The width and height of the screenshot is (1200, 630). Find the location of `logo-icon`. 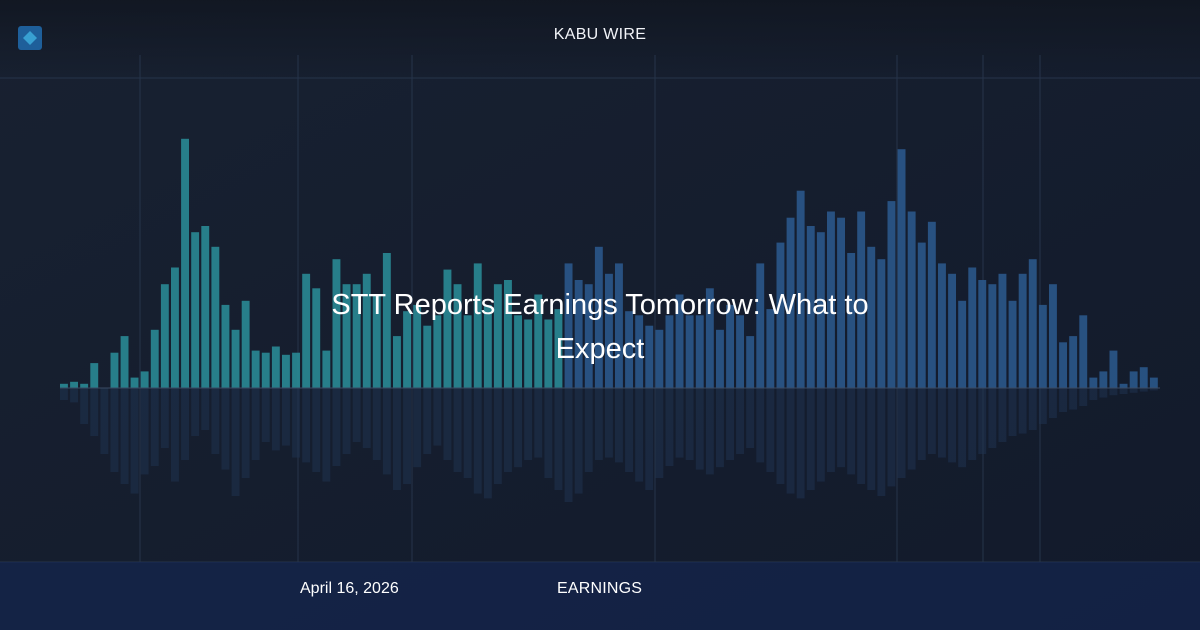

logo-icon is located at coordinates (30, 38).